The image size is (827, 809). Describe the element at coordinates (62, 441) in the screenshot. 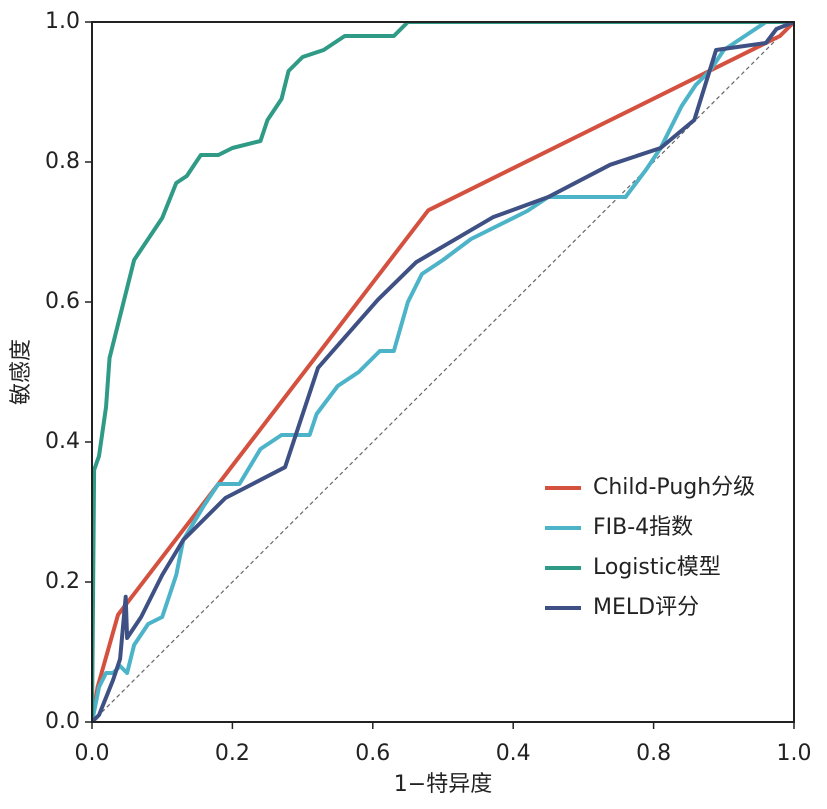

I see `y-tick-label: 0.4` at that location.